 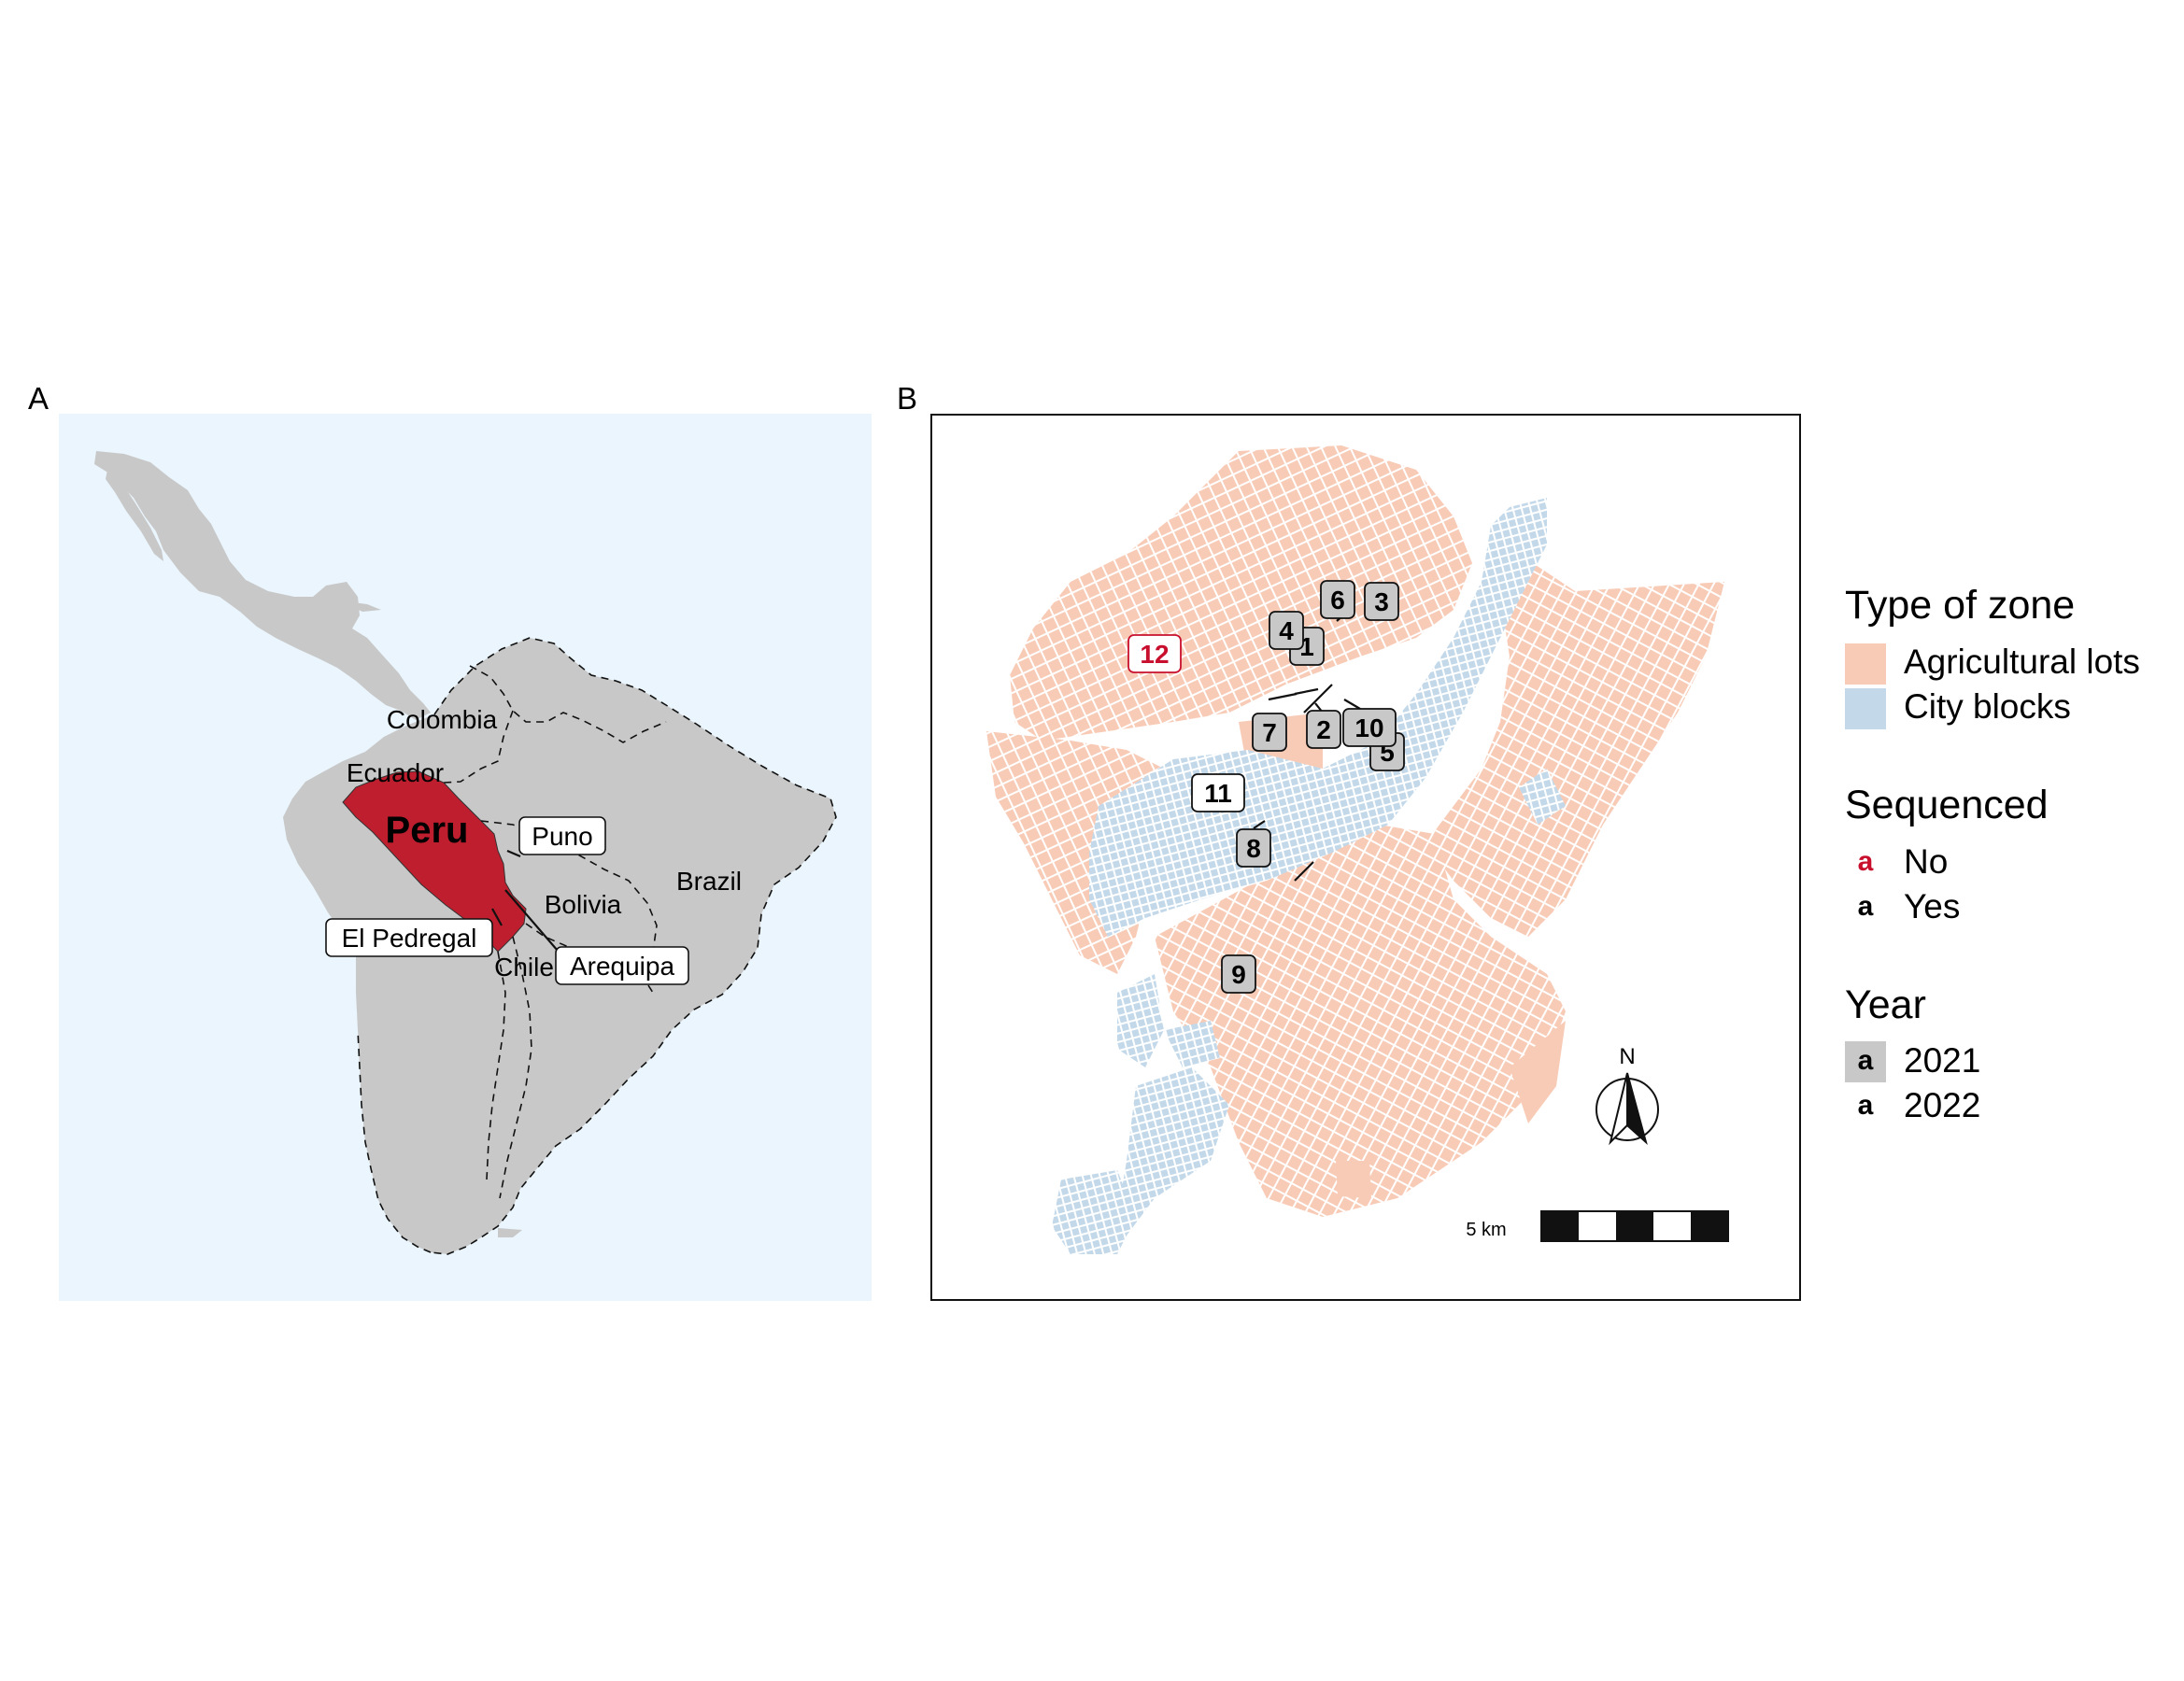 What do you see at coordinates (1926, 861) in the screenshot?
I see `legend-item-no: No` at bounding box center [1926, 861].